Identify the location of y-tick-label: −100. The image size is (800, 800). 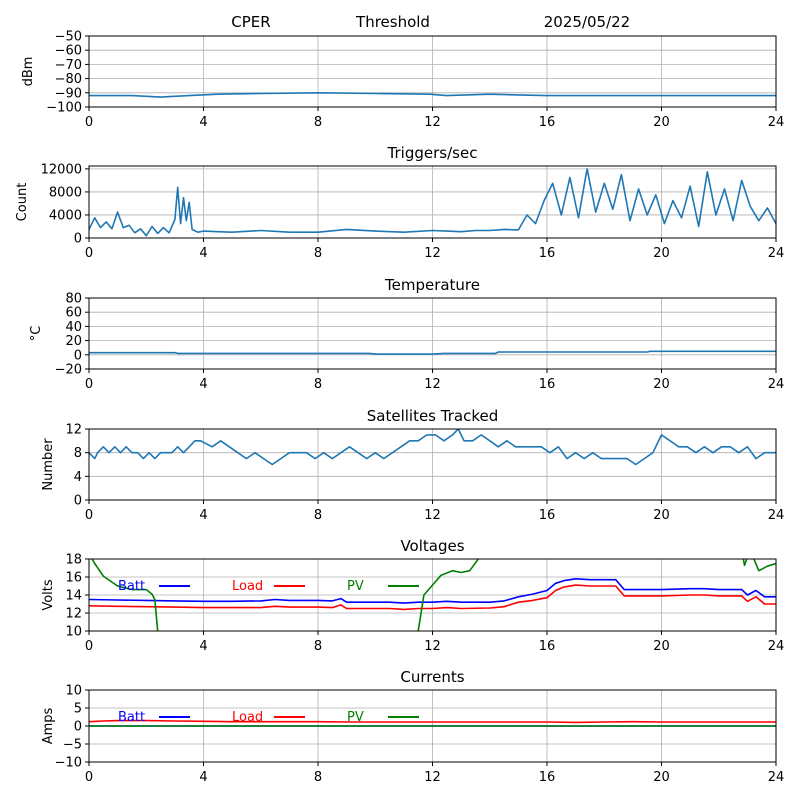
(64, 108).